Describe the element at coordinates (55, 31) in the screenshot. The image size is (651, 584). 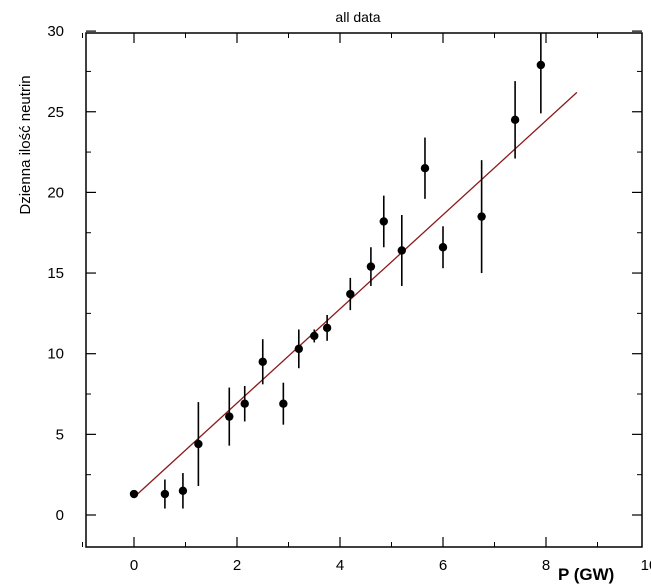
I see `y-tick-label: 30` at that location.